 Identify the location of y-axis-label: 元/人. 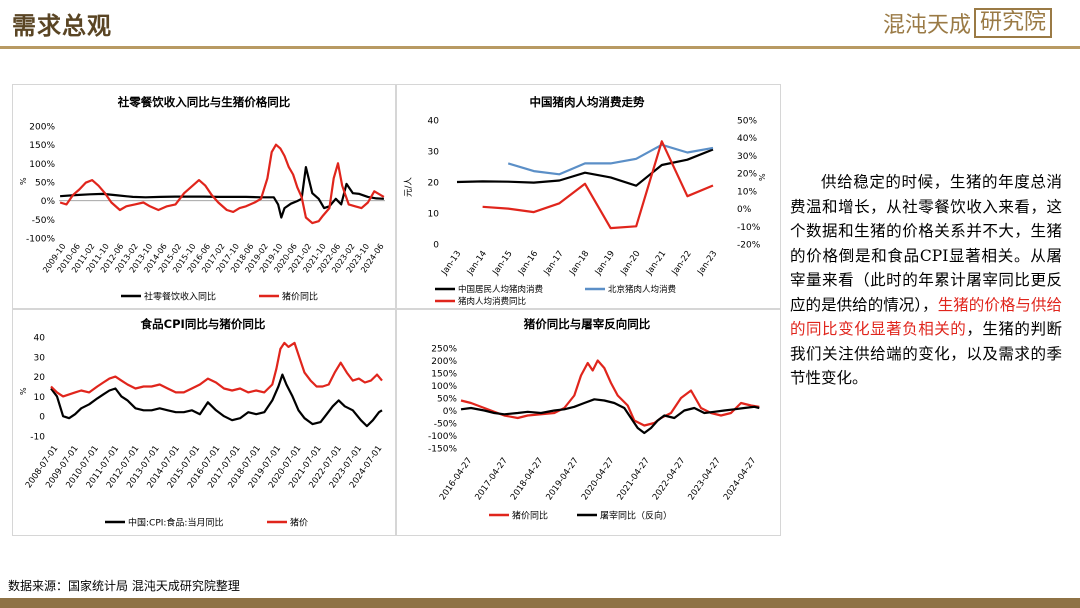
(409, 187).